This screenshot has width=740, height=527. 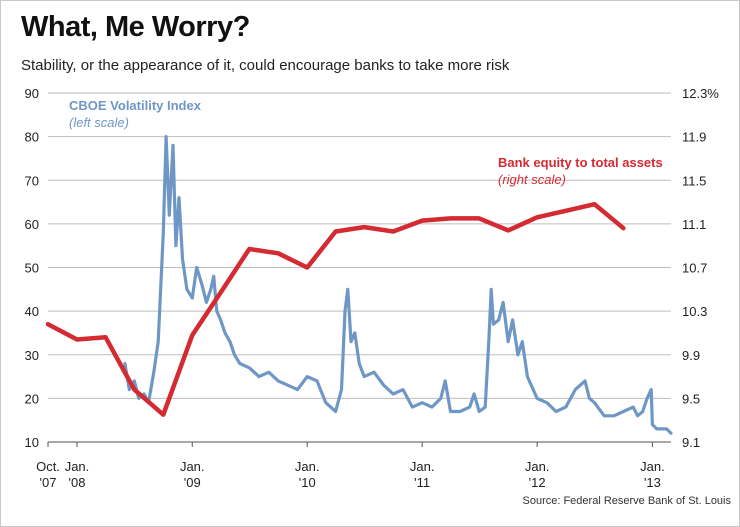 What do you see at coordinates (32, 224) in the screenshot?
I see `left-tick-label: 60` at bounding box center [32, 224].